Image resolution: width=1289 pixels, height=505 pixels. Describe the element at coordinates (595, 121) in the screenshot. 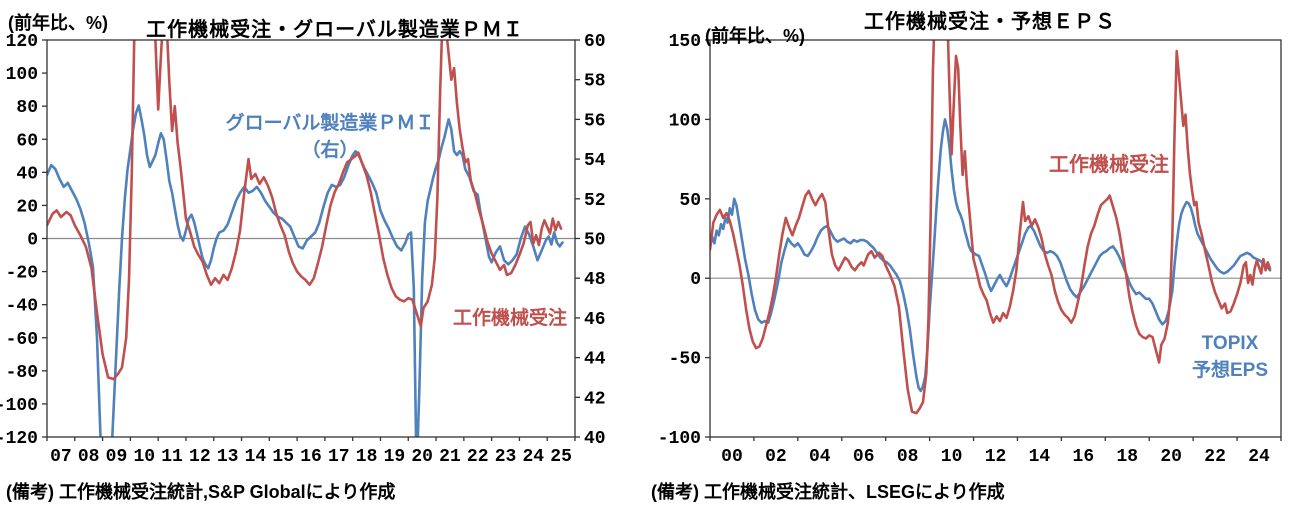

I see `y-right-tick-label: 56` at that location.